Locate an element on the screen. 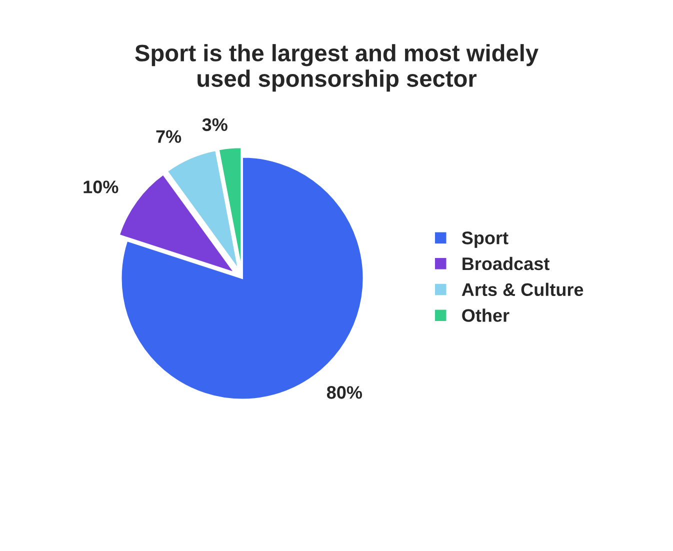 This screenshot has width=673, height=551. data-label: 3% is located at coordinates (215, 125).